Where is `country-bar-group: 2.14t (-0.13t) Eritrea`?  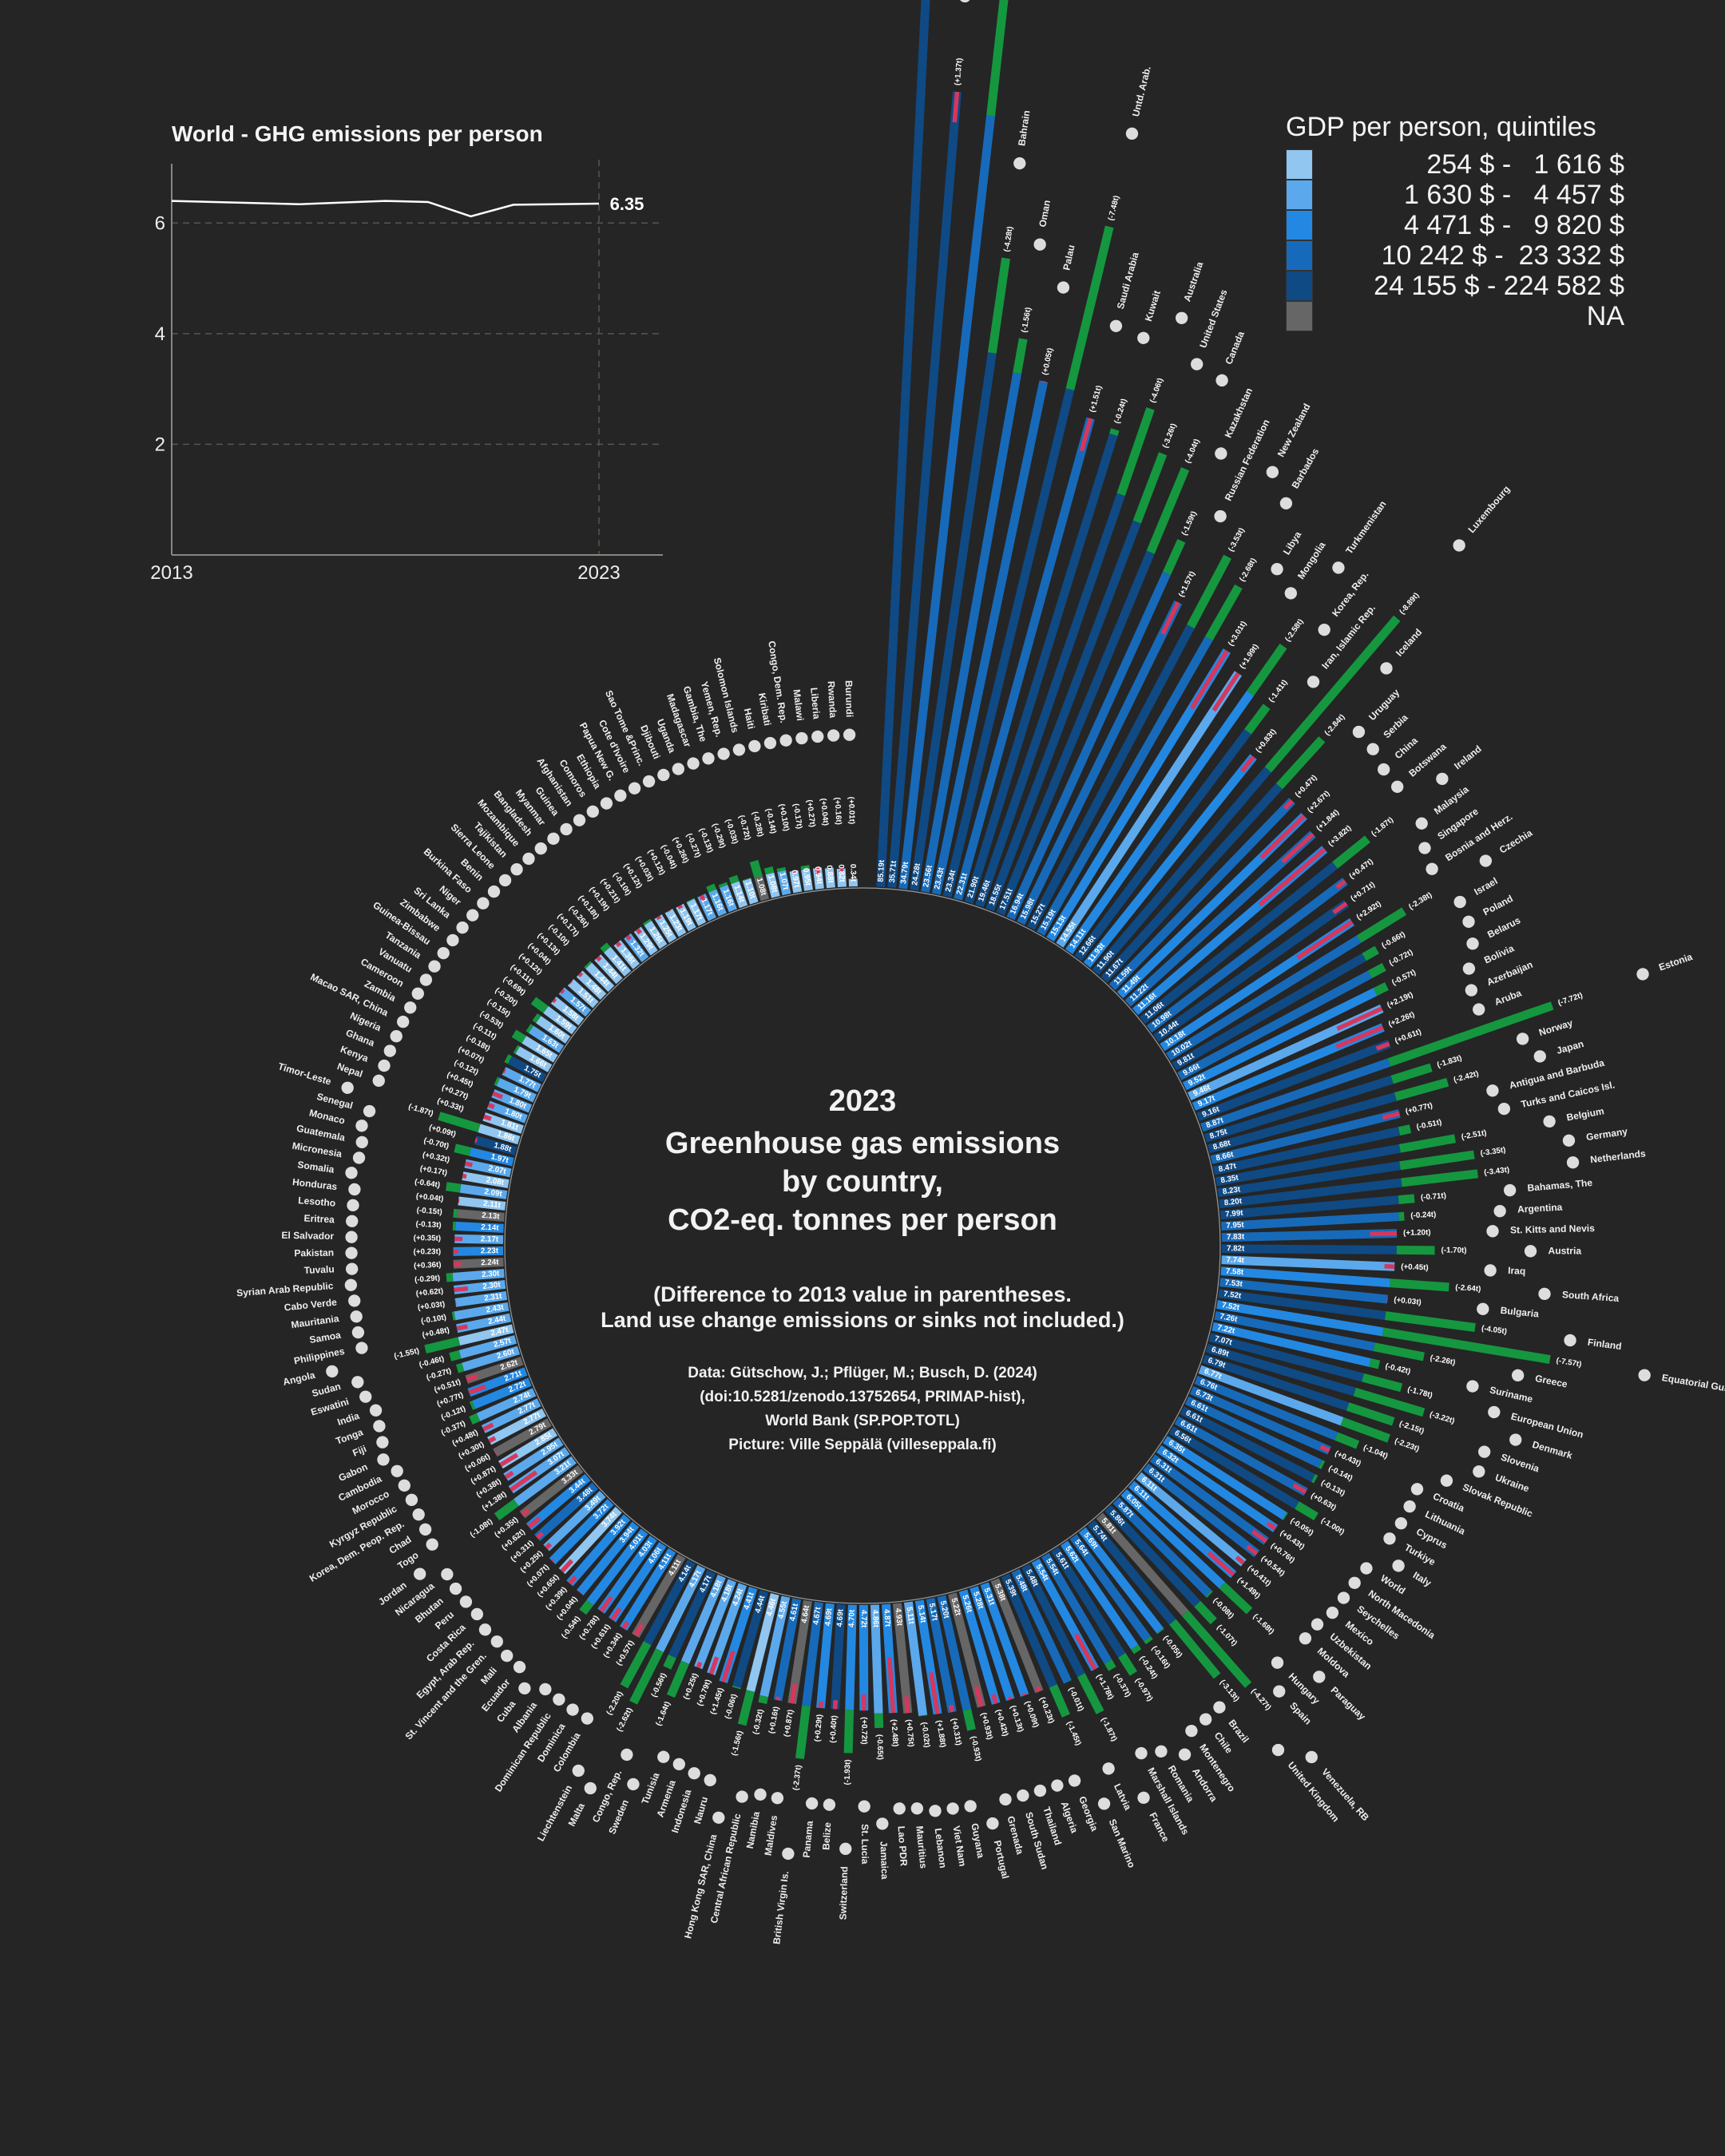
country-bar-group: 2.14t (-0.13t) Eritrea is located at coordinates (404, 1223).